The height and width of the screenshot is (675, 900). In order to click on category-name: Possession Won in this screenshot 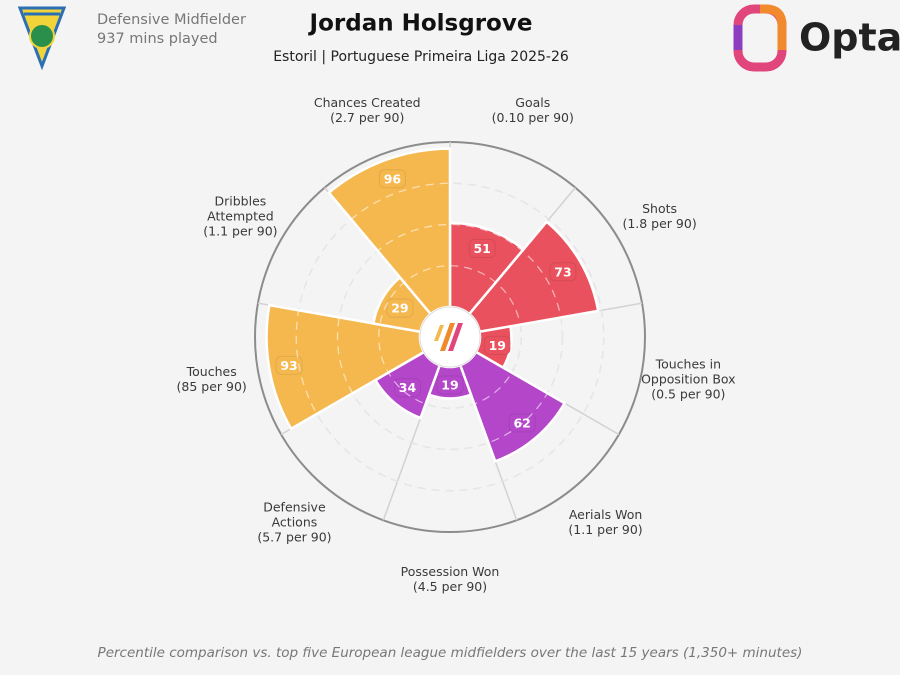, I will do `click(450, 571)`.